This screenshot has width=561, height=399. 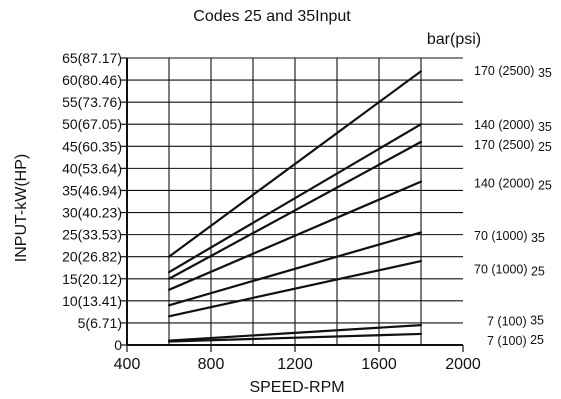 What do you see at coordinates (272, 16) in the screenshot?
I see `chart-title: Codes 25 and 35Input` at bounding box center [272, 16].